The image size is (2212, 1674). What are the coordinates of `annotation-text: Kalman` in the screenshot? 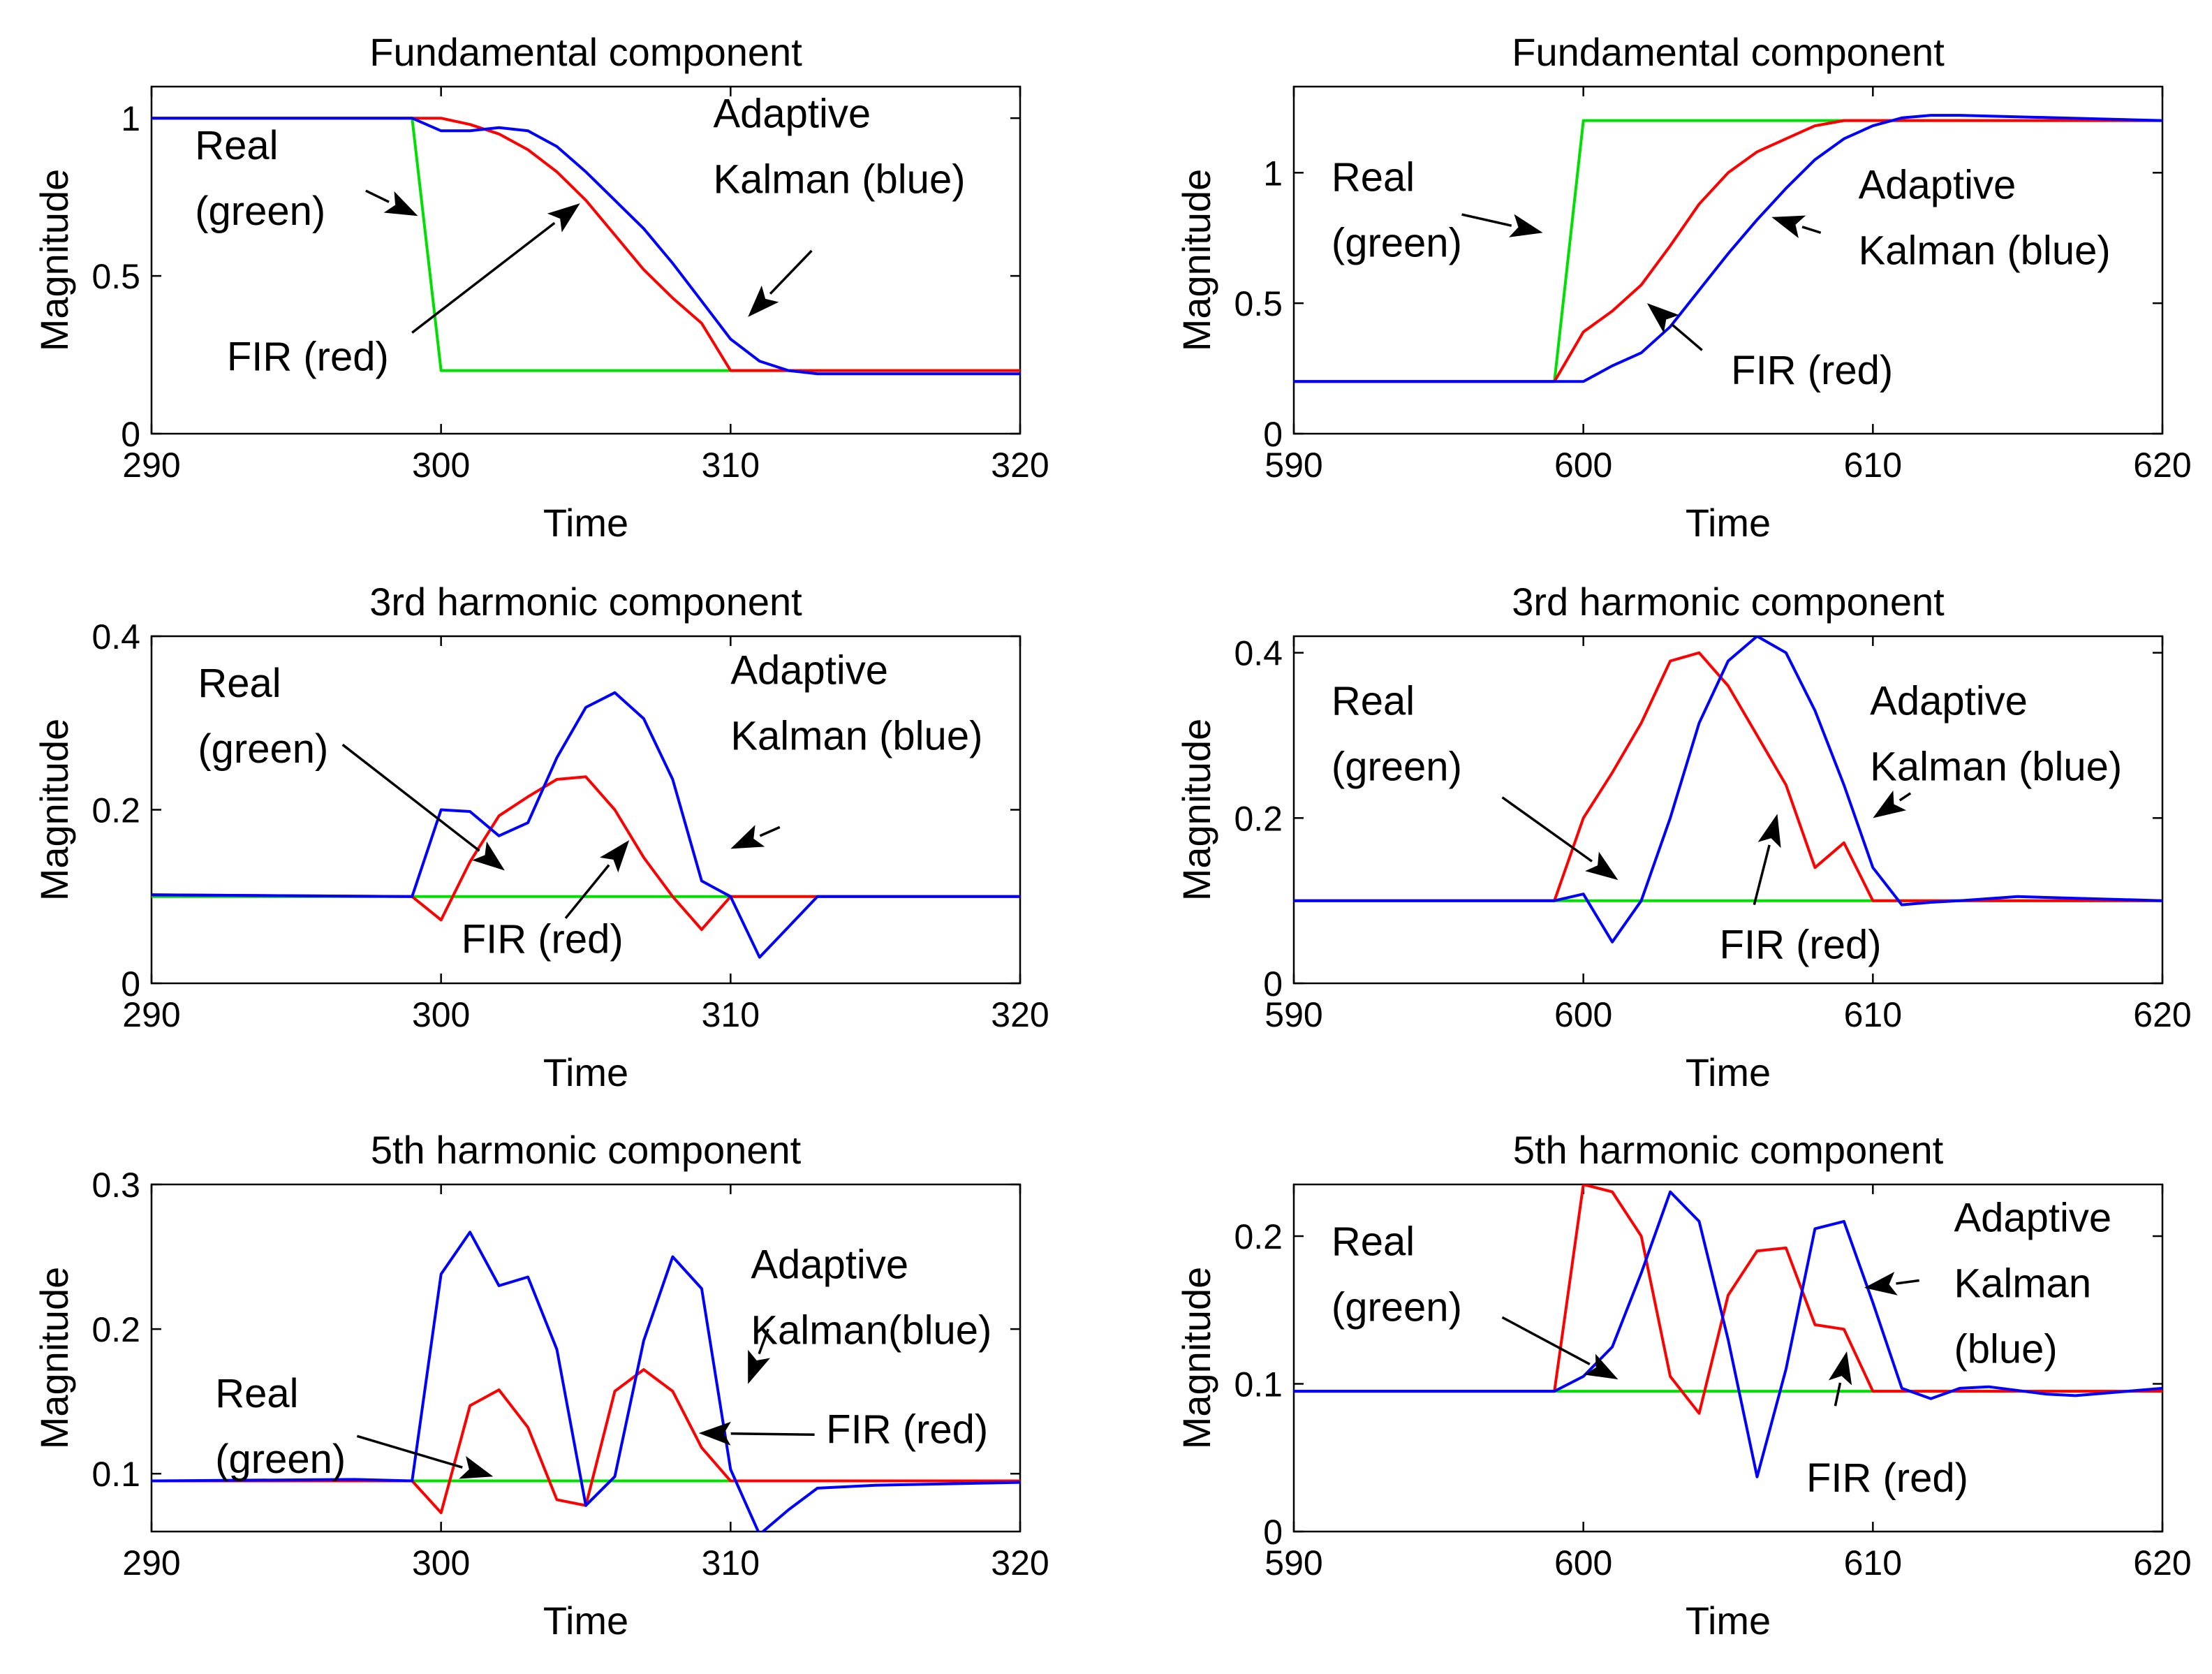 It's located at (2022, 1284).